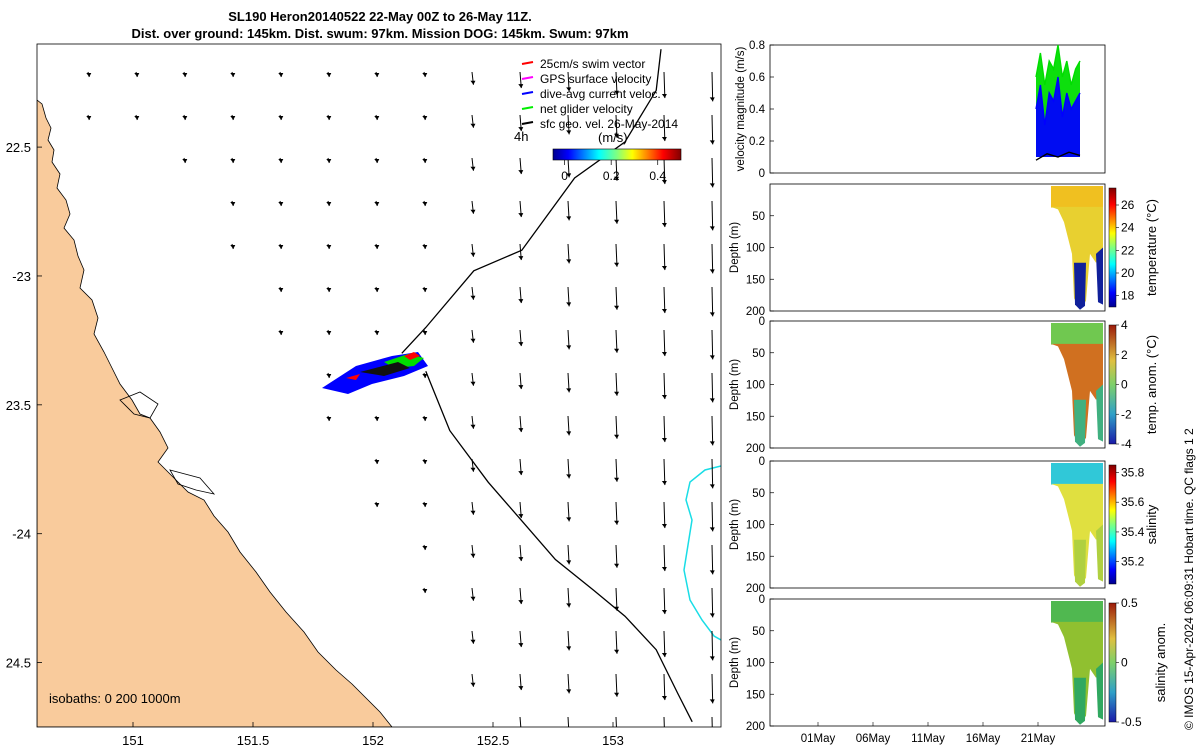 The width and height of the screenshot is (1200, 750). What do you see at coordinates (1112, 247) in the screenshot?
I see `colorbar` at bounding box center [1112, 247].